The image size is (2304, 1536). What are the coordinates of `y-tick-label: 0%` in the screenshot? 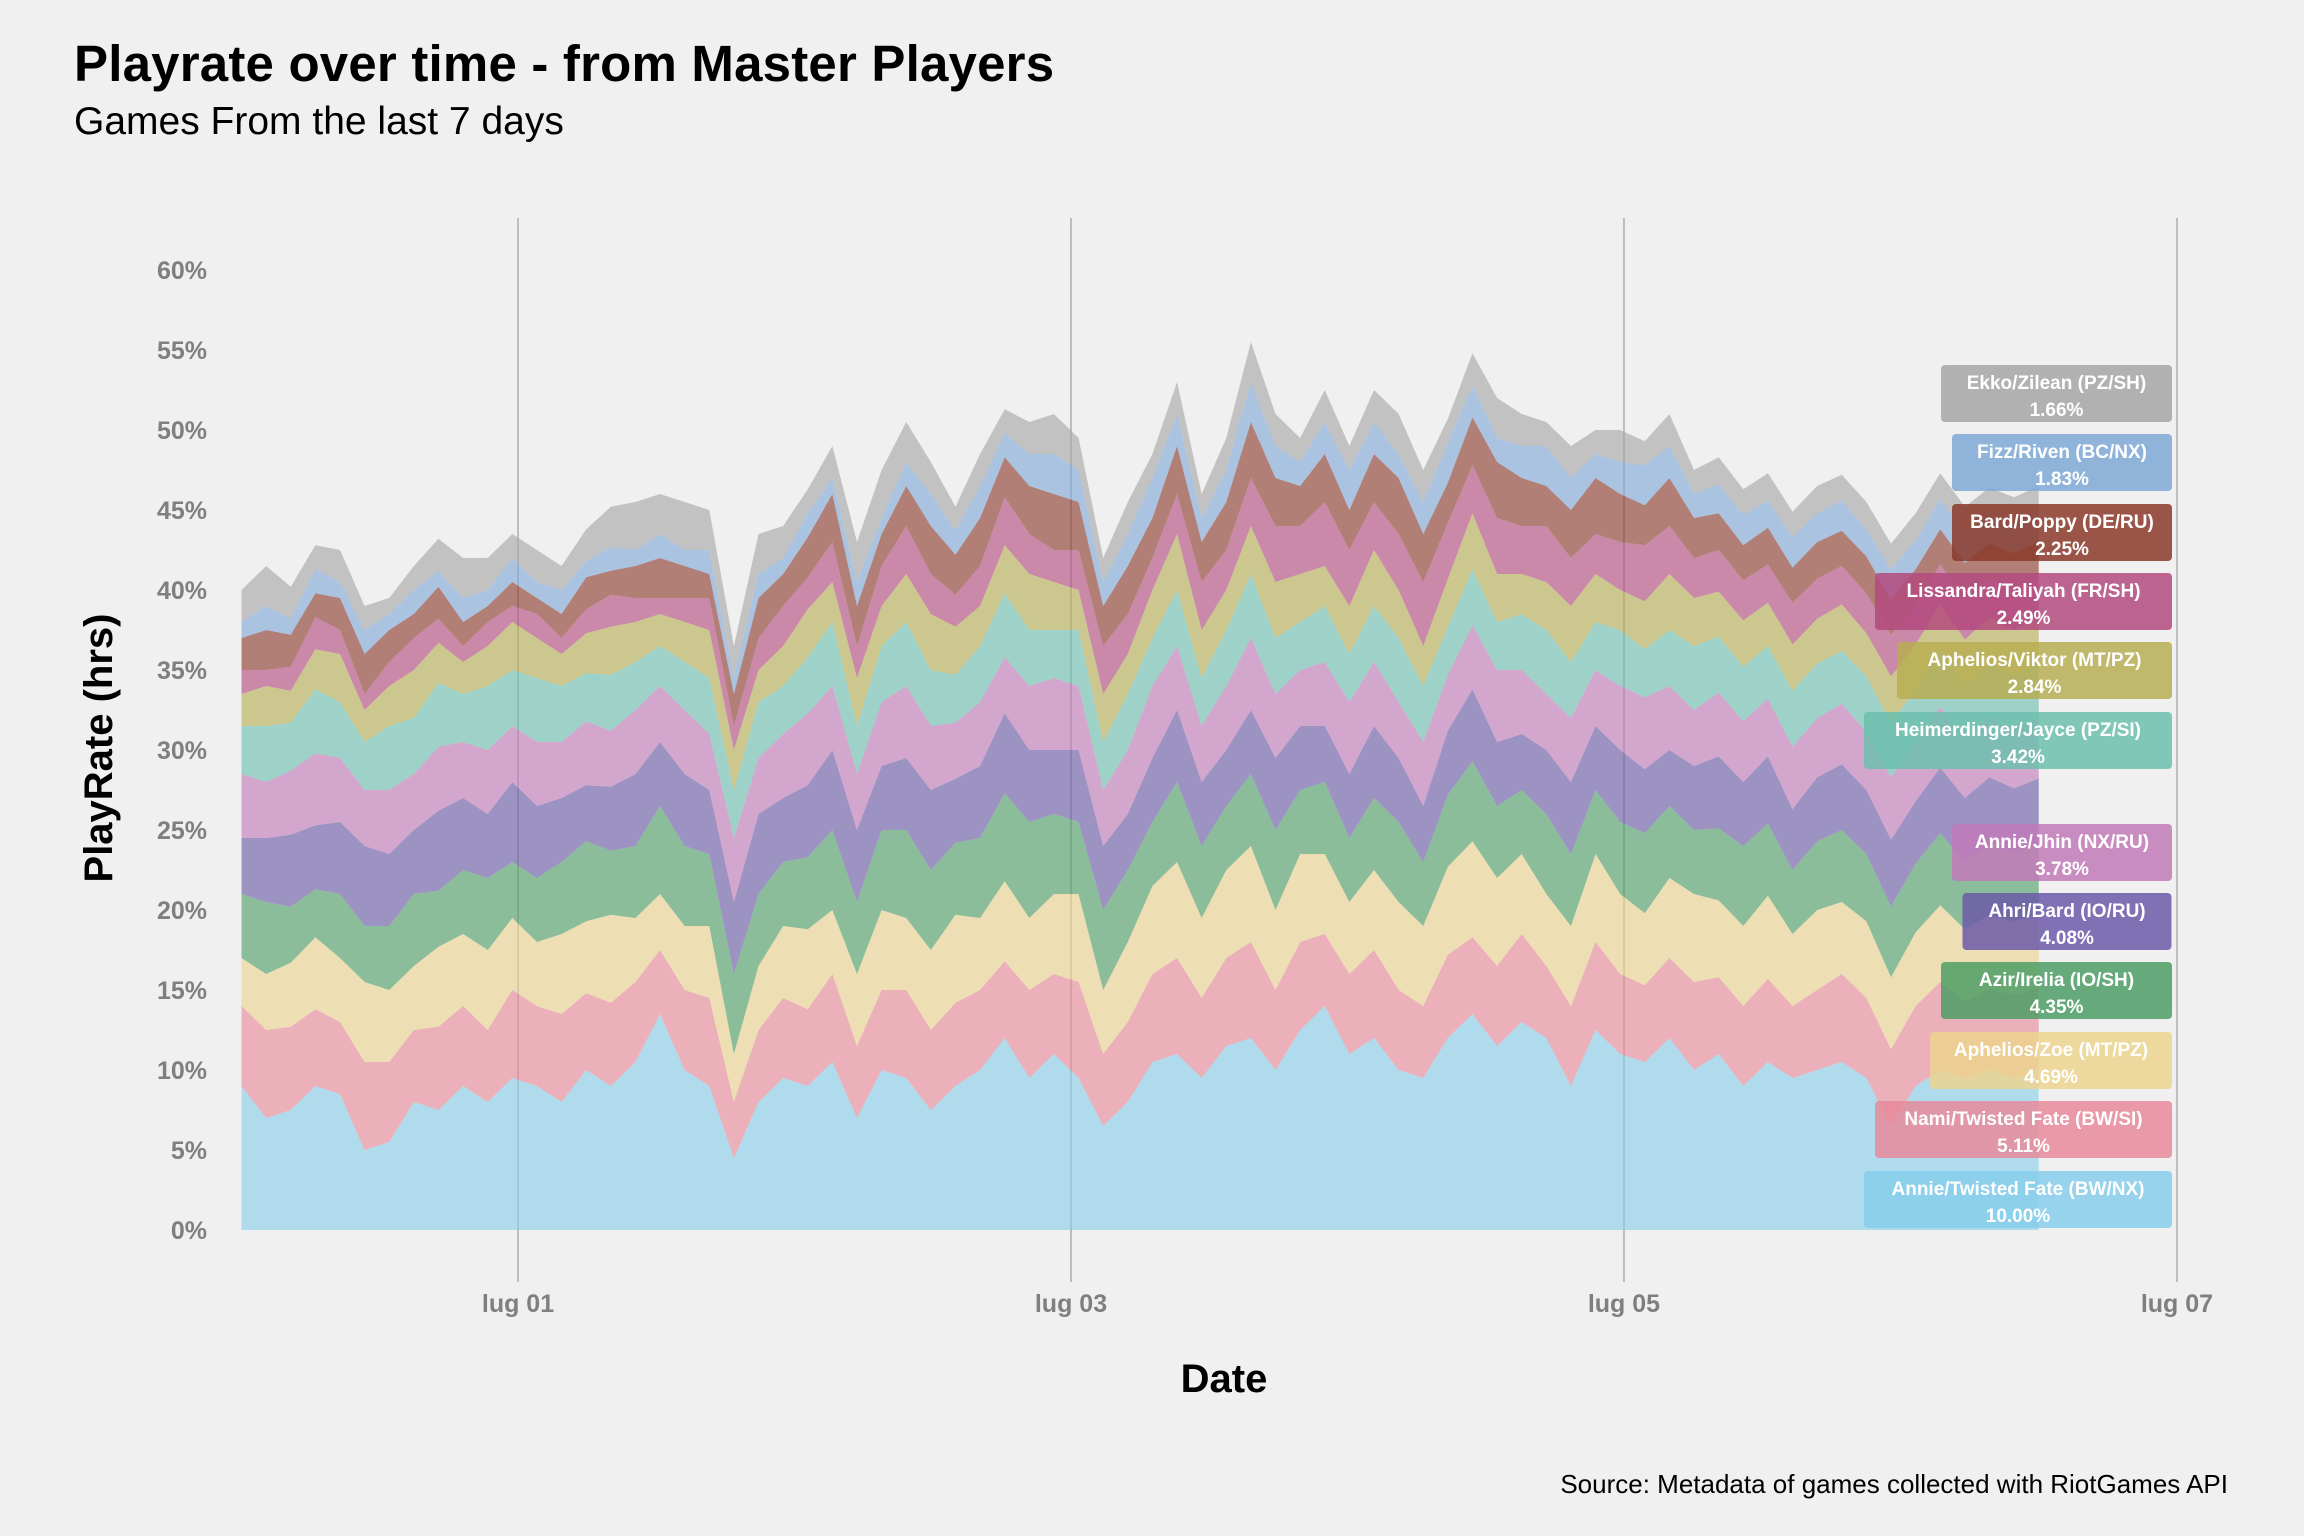 It's located at (189, 1231).